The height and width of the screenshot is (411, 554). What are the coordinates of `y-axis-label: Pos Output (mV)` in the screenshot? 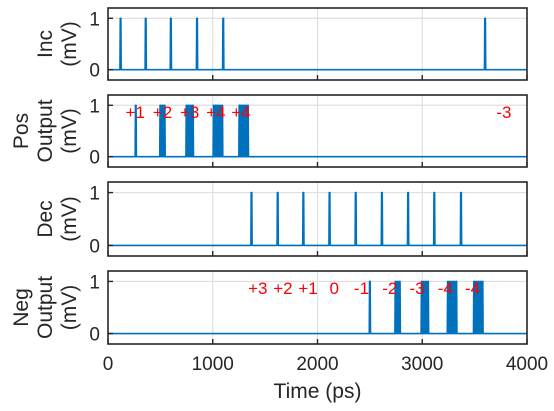 It's located at (45, 130).